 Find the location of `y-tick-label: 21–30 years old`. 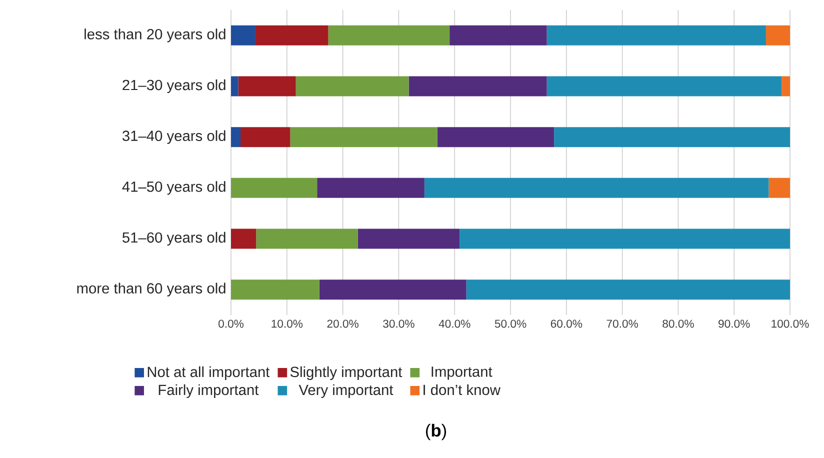

y-tick-label: 21–30 years old is located at coordinates (174, 86).